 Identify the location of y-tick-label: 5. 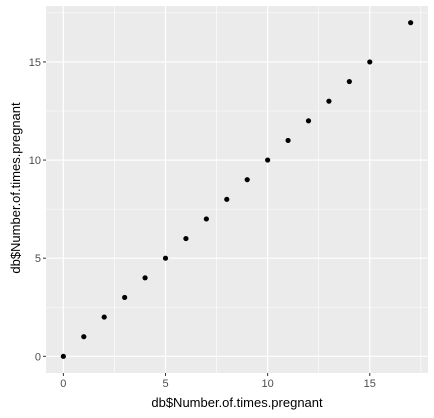
(38, 259).